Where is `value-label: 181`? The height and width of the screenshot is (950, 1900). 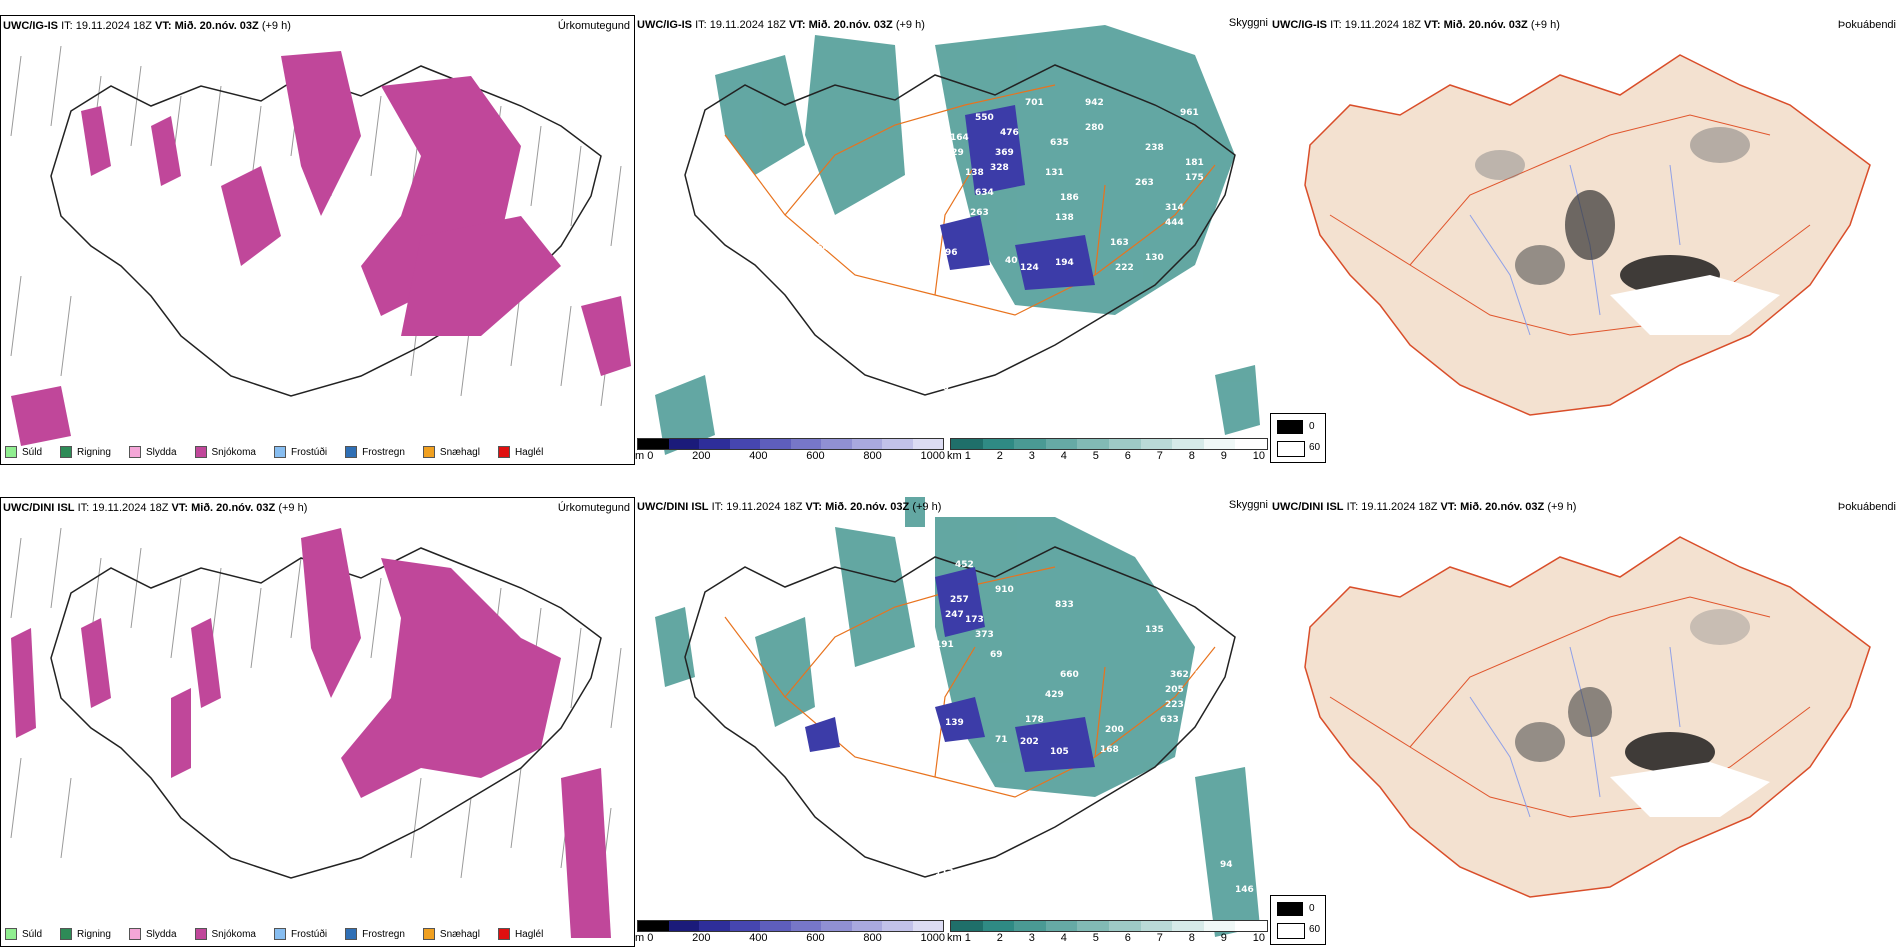
value-label: 181 is located at coordinates (1194, 163).